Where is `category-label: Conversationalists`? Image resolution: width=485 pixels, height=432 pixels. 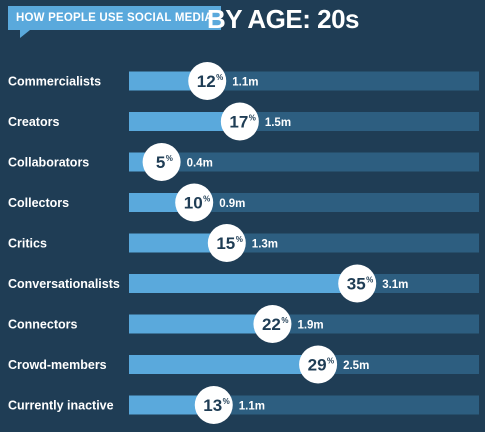 category-label: Conversationalists is located at coordinates (64, 284).